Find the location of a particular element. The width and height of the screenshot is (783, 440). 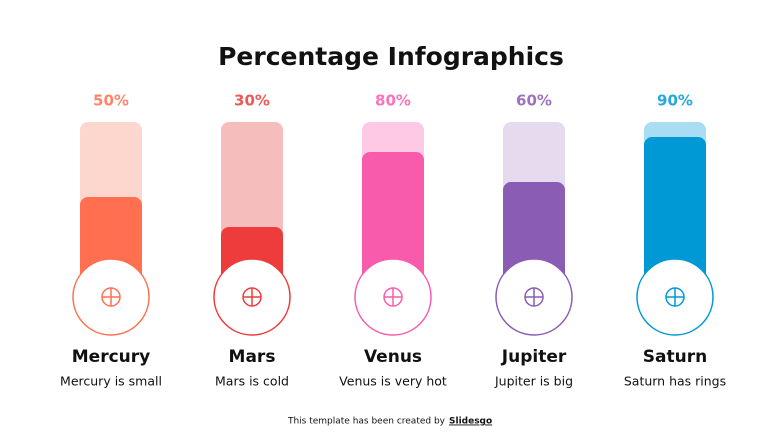

category-description: Jupiter is big is located at coordinates (533, 381).